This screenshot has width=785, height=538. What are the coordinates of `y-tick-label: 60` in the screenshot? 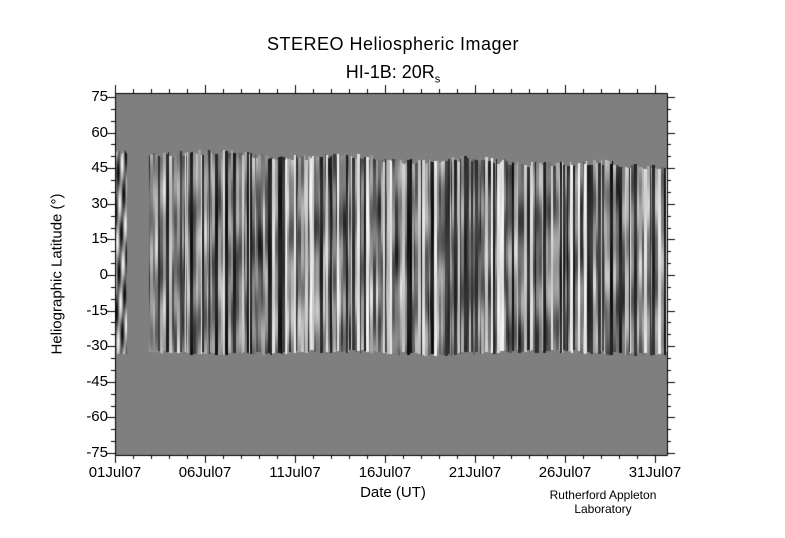 It's located at (99, 132).